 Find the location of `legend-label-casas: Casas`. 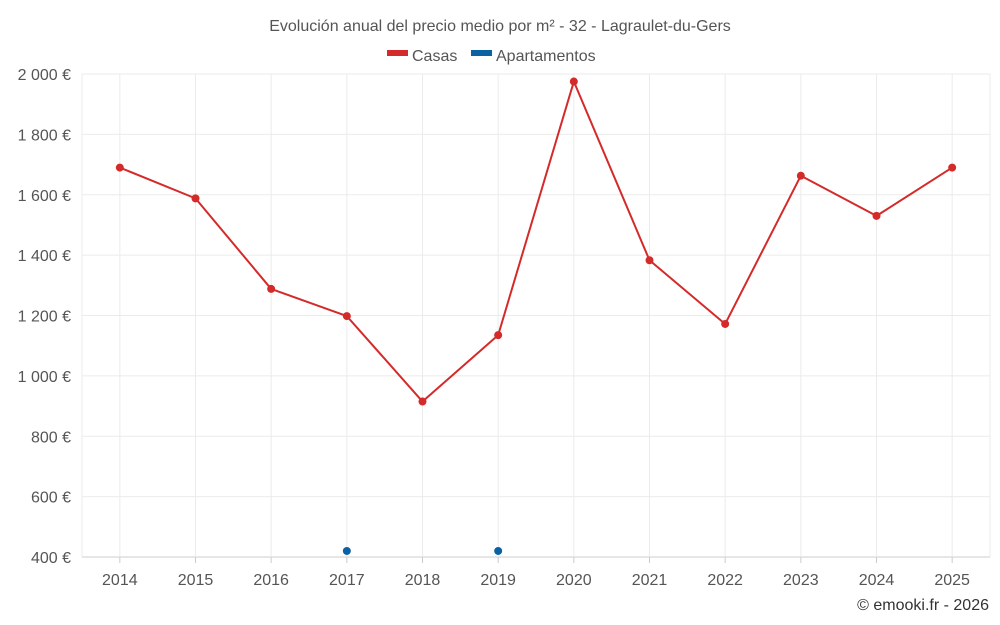

legend-label-casas: Casas is located at coordinates (434, 56).